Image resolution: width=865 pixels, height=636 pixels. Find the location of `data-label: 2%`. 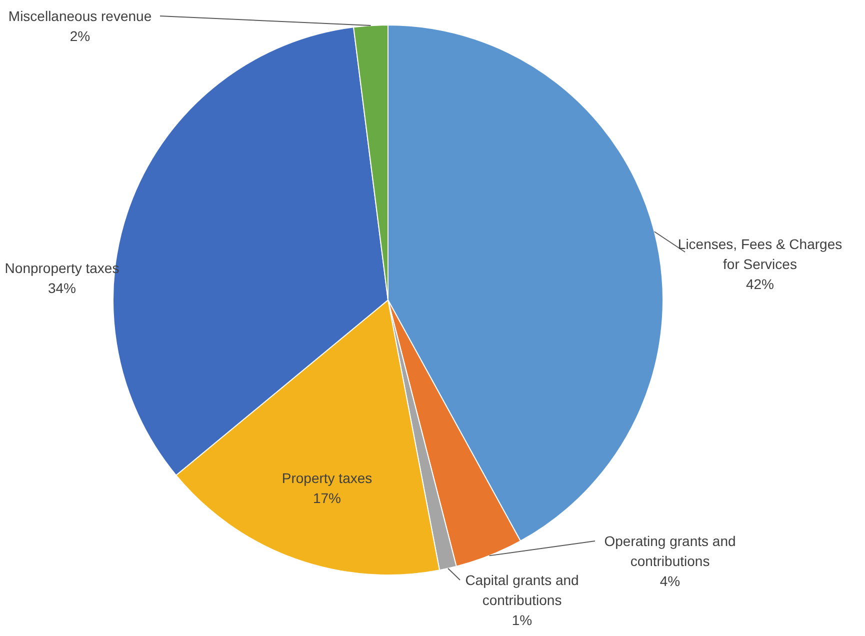

data-label: 2% is located at coordinates (80, 36).